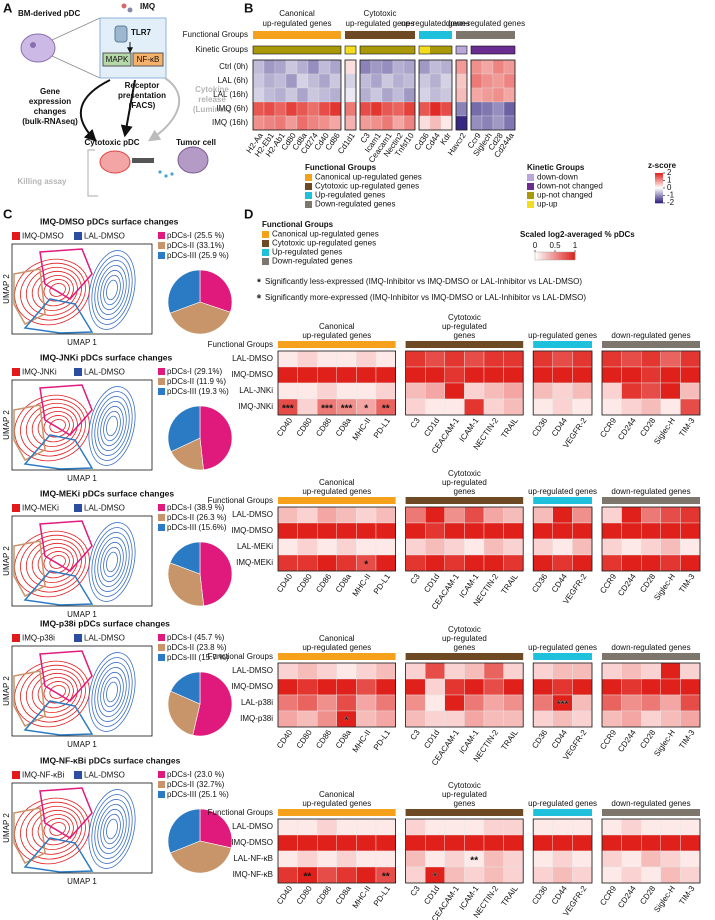 This screenshot has height=920, width=715. I want to click on column-label: CCR9, so click(608, 583).